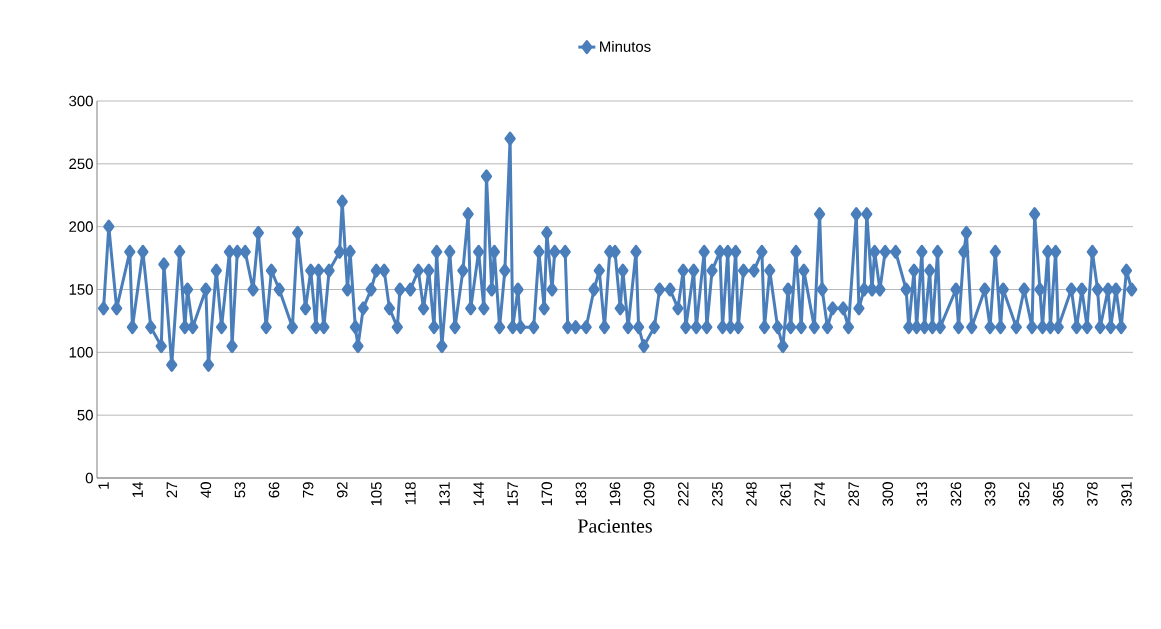 The width and height of the screenshot is (1161, 629). I want to click on x-tick-label: 287, so click(853, 494).